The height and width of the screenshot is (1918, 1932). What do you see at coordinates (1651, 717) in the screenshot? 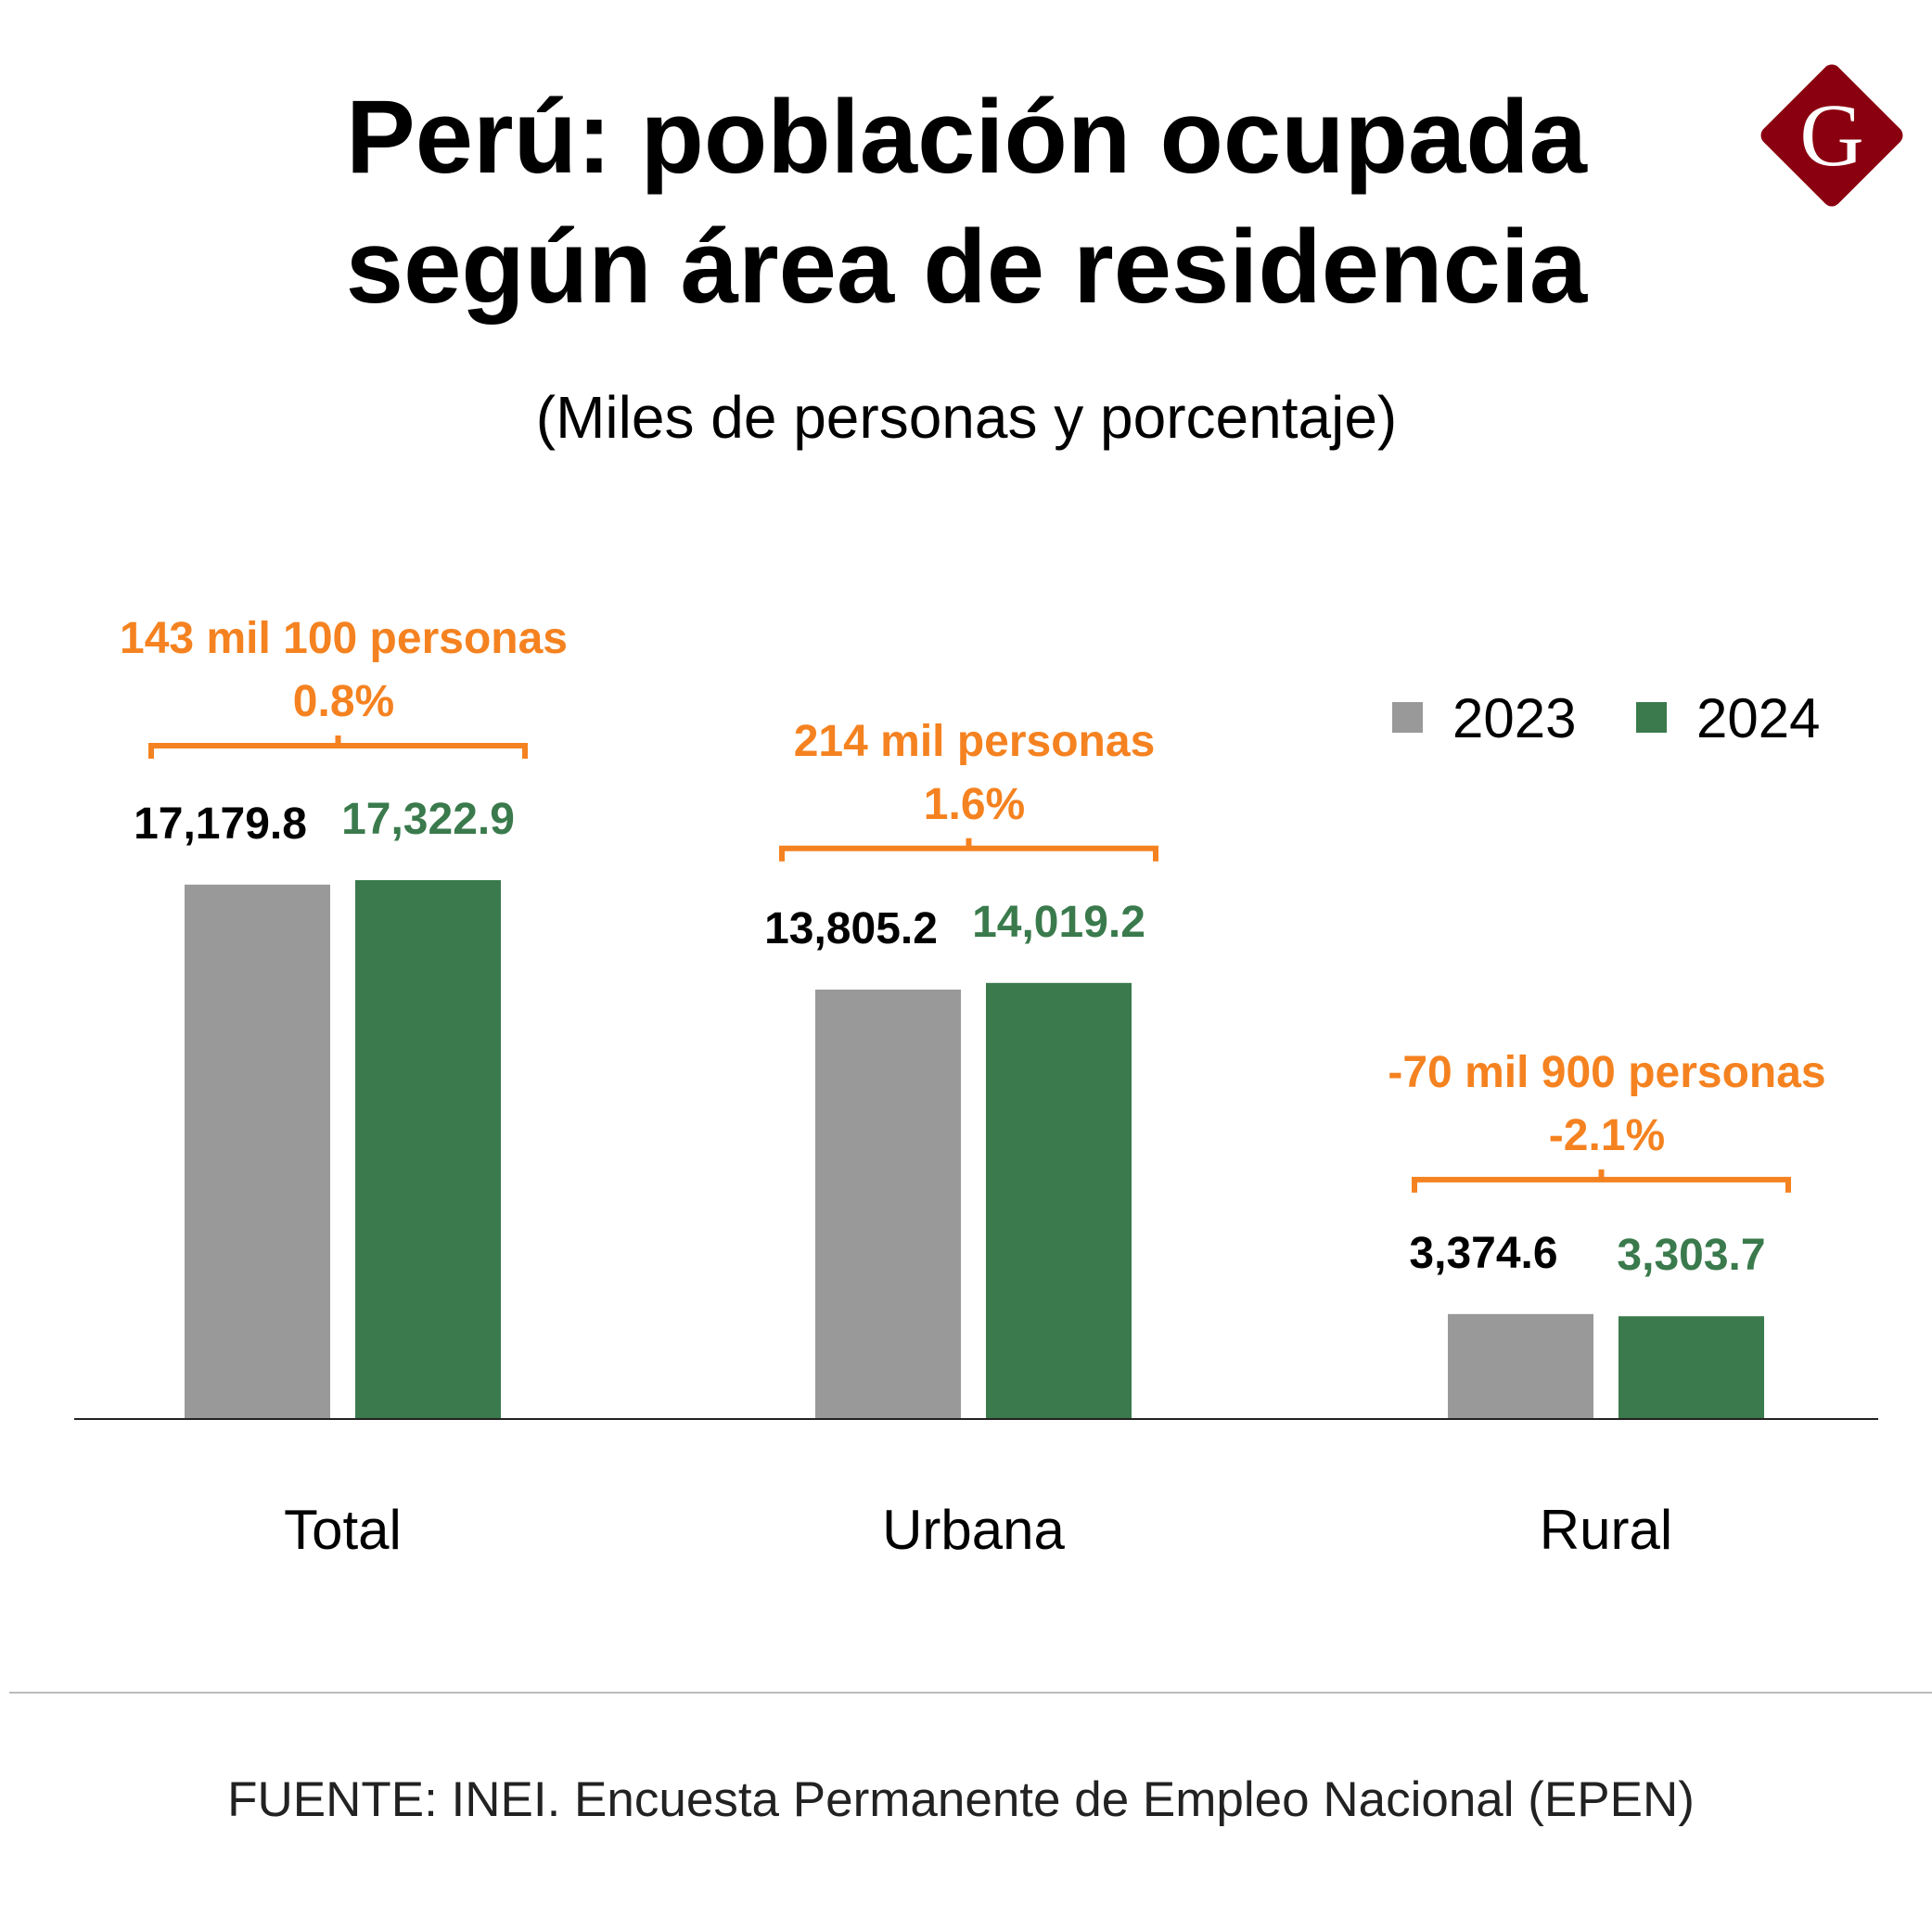
I see `legend-swatch-2024` at bounding box center [1651, 717].